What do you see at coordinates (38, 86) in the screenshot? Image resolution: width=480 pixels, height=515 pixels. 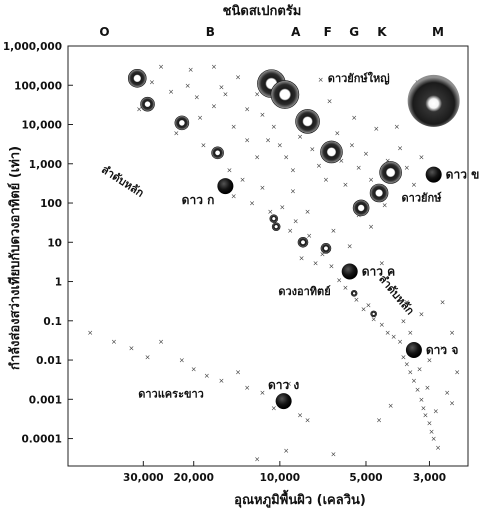 I see `y-tick-label: 100,000` at bounding box center [38, 86].